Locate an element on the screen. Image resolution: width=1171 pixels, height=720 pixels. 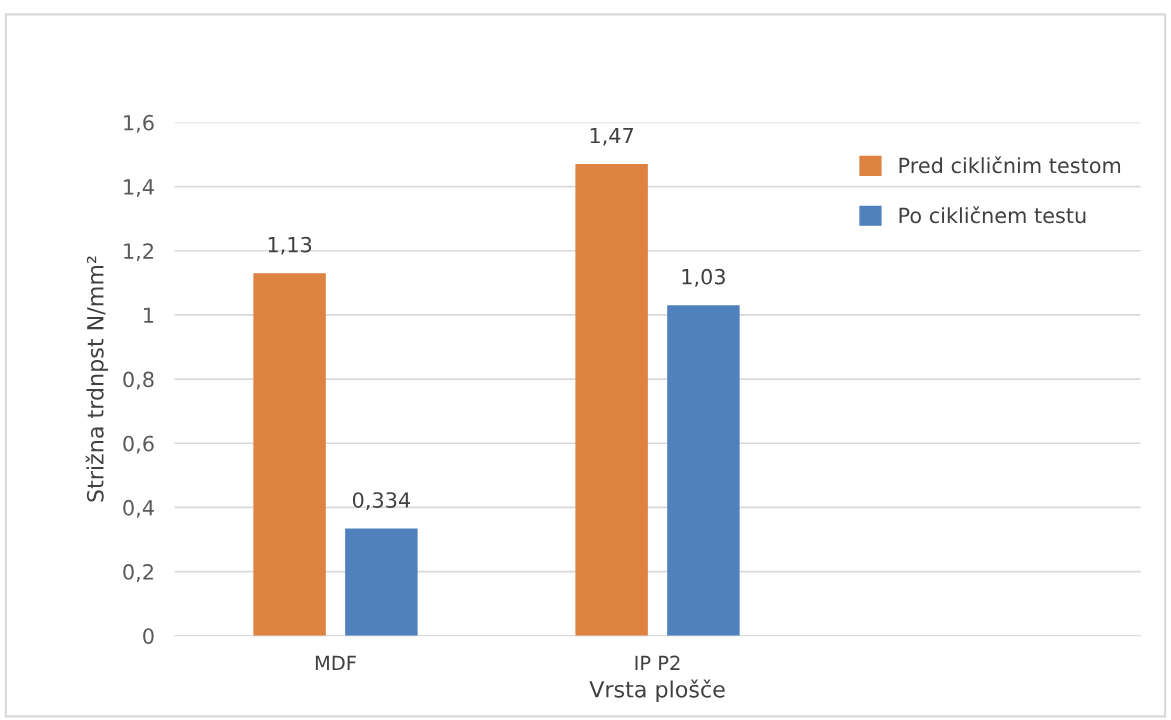
data-label: 0,334 is located at coordinates (381, 501).